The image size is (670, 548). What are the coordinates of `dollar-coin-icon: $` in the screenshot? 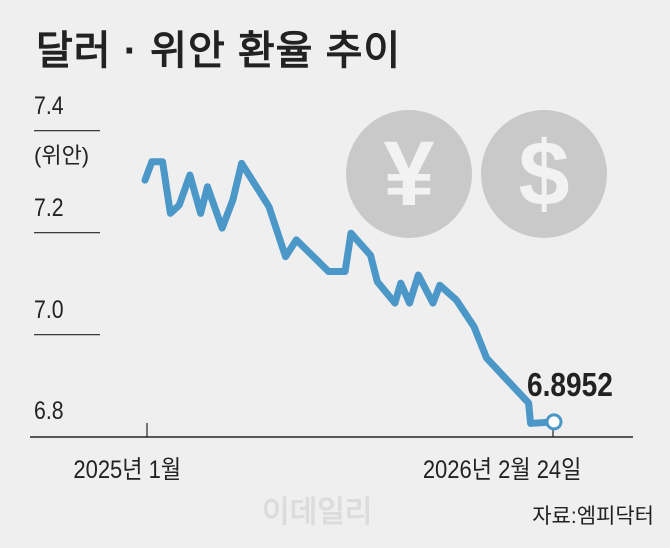 It's located at (544, 174).